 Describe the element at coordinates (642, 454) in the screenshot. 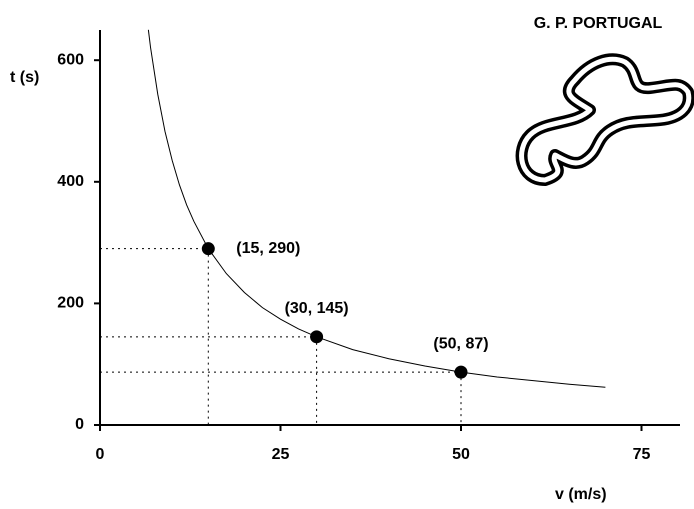

I see `x-tick-label: 75` at that location.